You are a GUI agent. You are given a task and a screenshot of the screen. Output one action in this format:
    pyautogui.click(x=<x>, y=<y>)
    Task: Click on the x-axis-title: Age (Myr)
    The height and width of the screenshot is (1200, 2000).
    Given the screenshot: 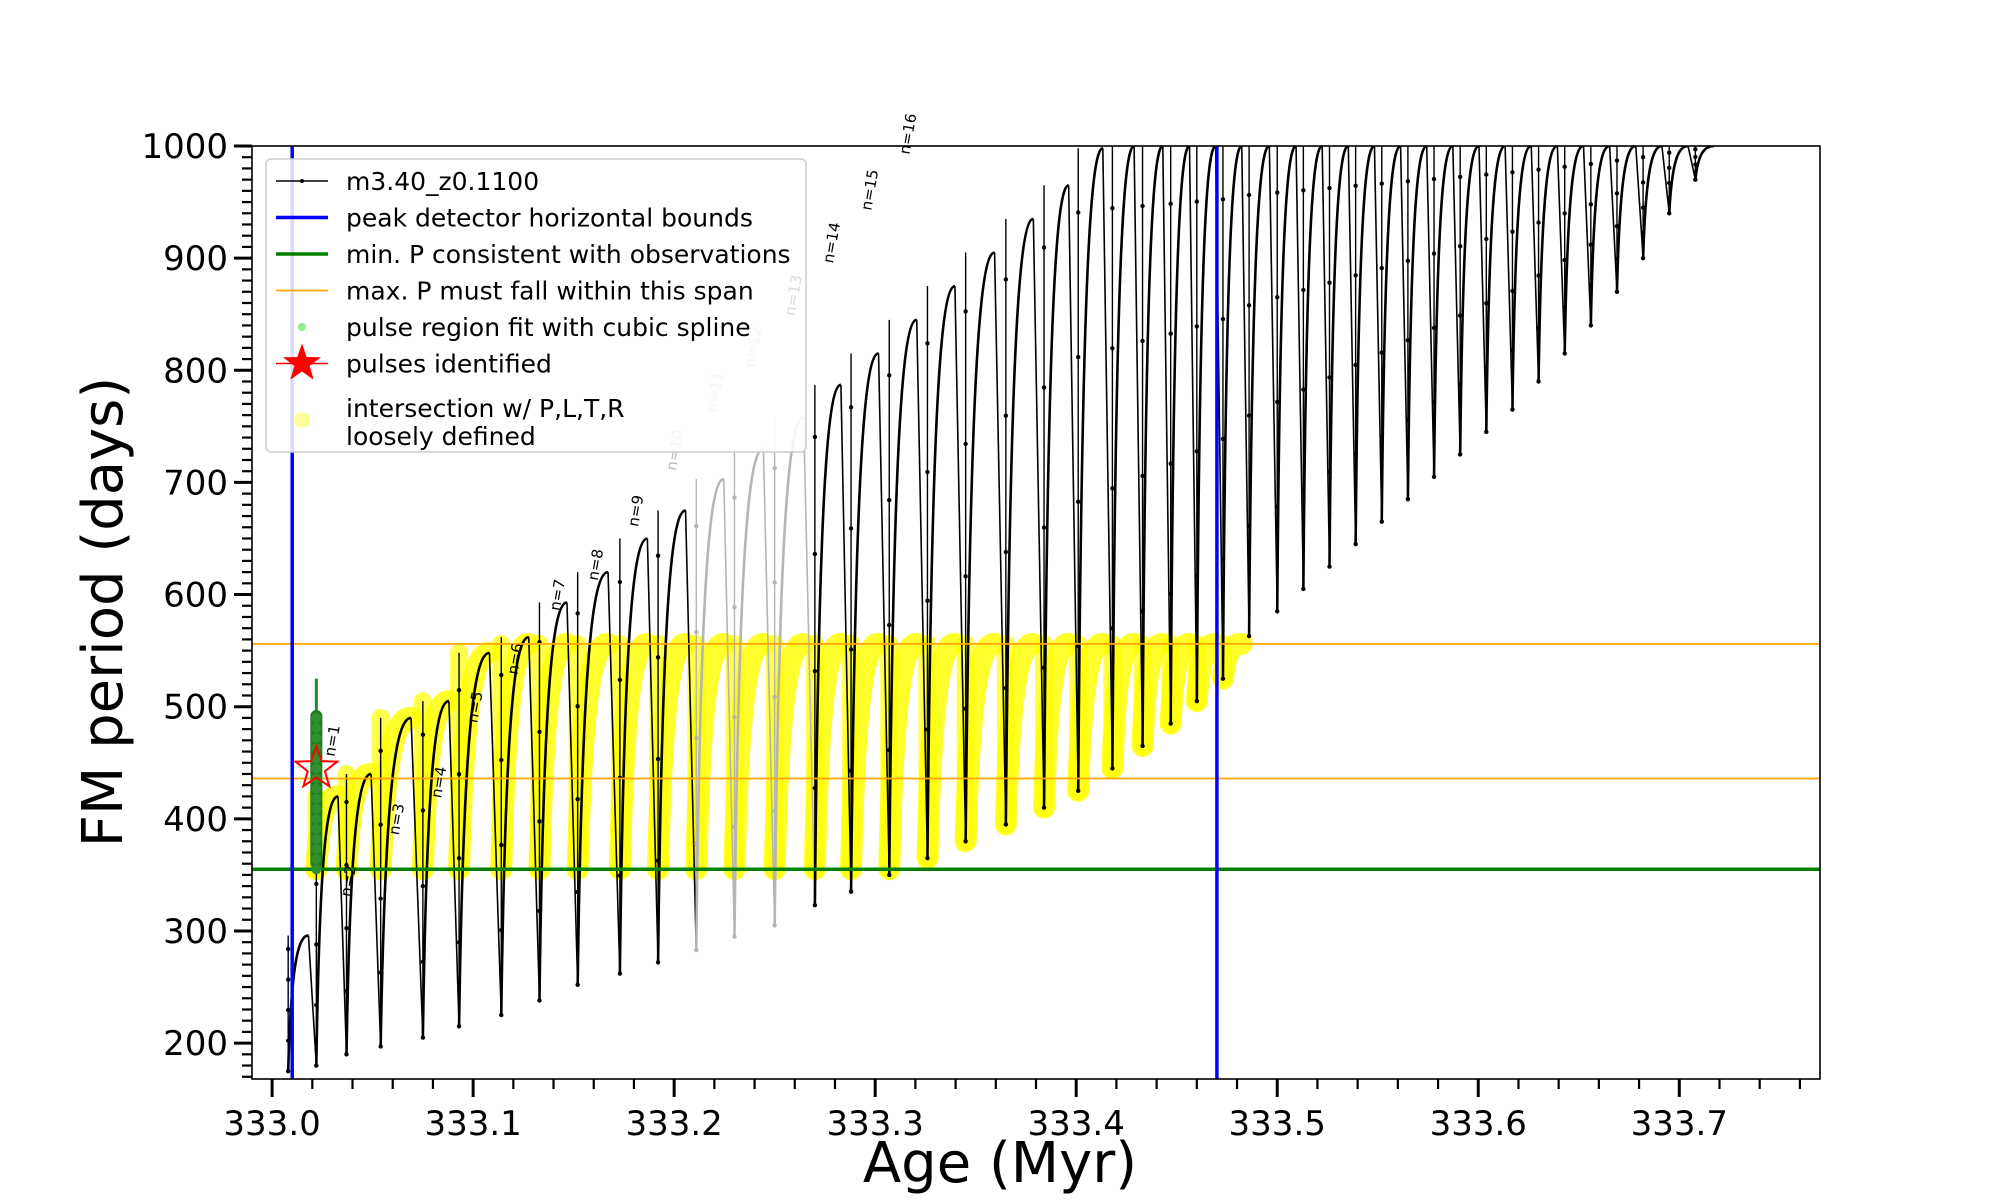 What is the action you would take?
    pyautogui.click(x=1000, y=1163)
    